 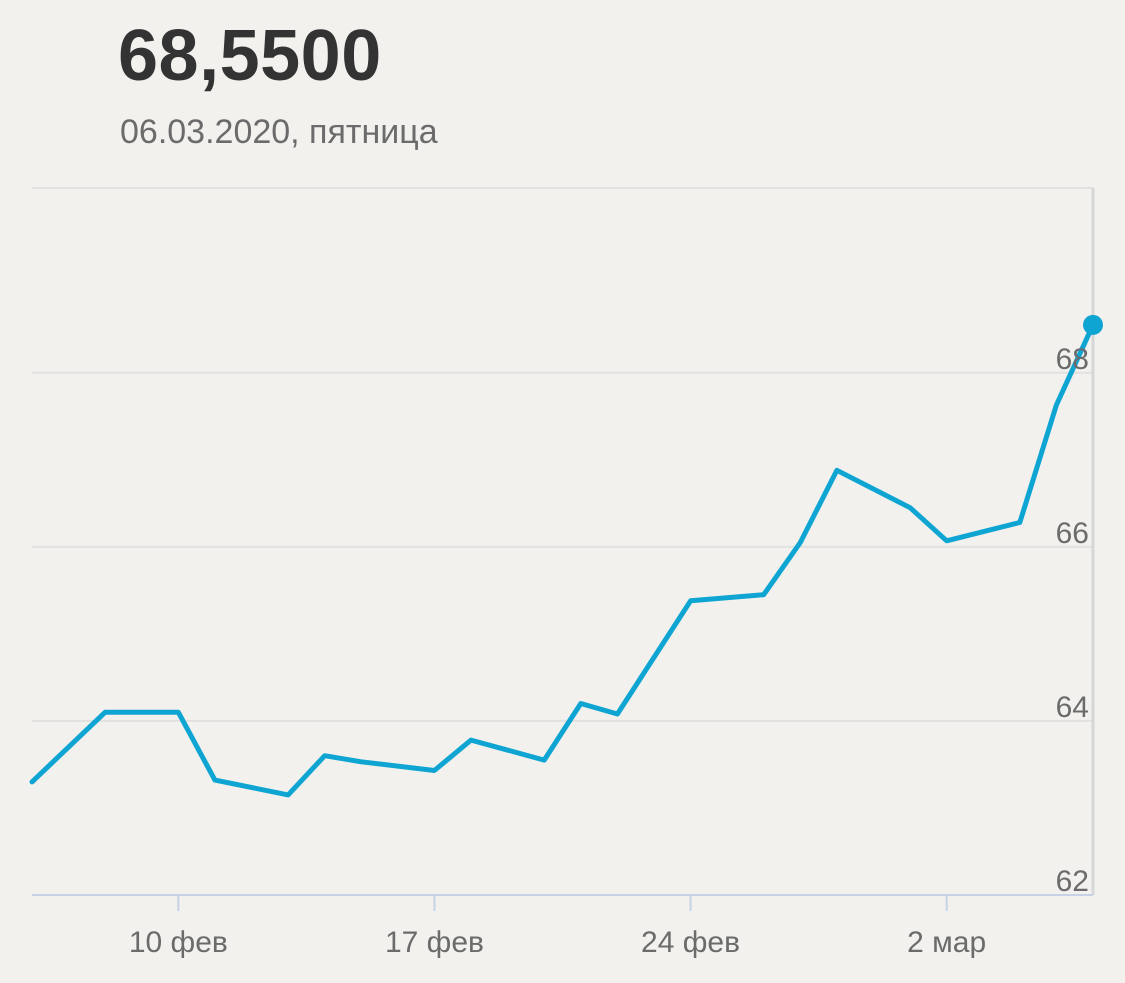 What do you see at coordinates (178, 942) in the screenshot?
I see `x-tick-label: 10 фев` at bounding box center [178, 942].